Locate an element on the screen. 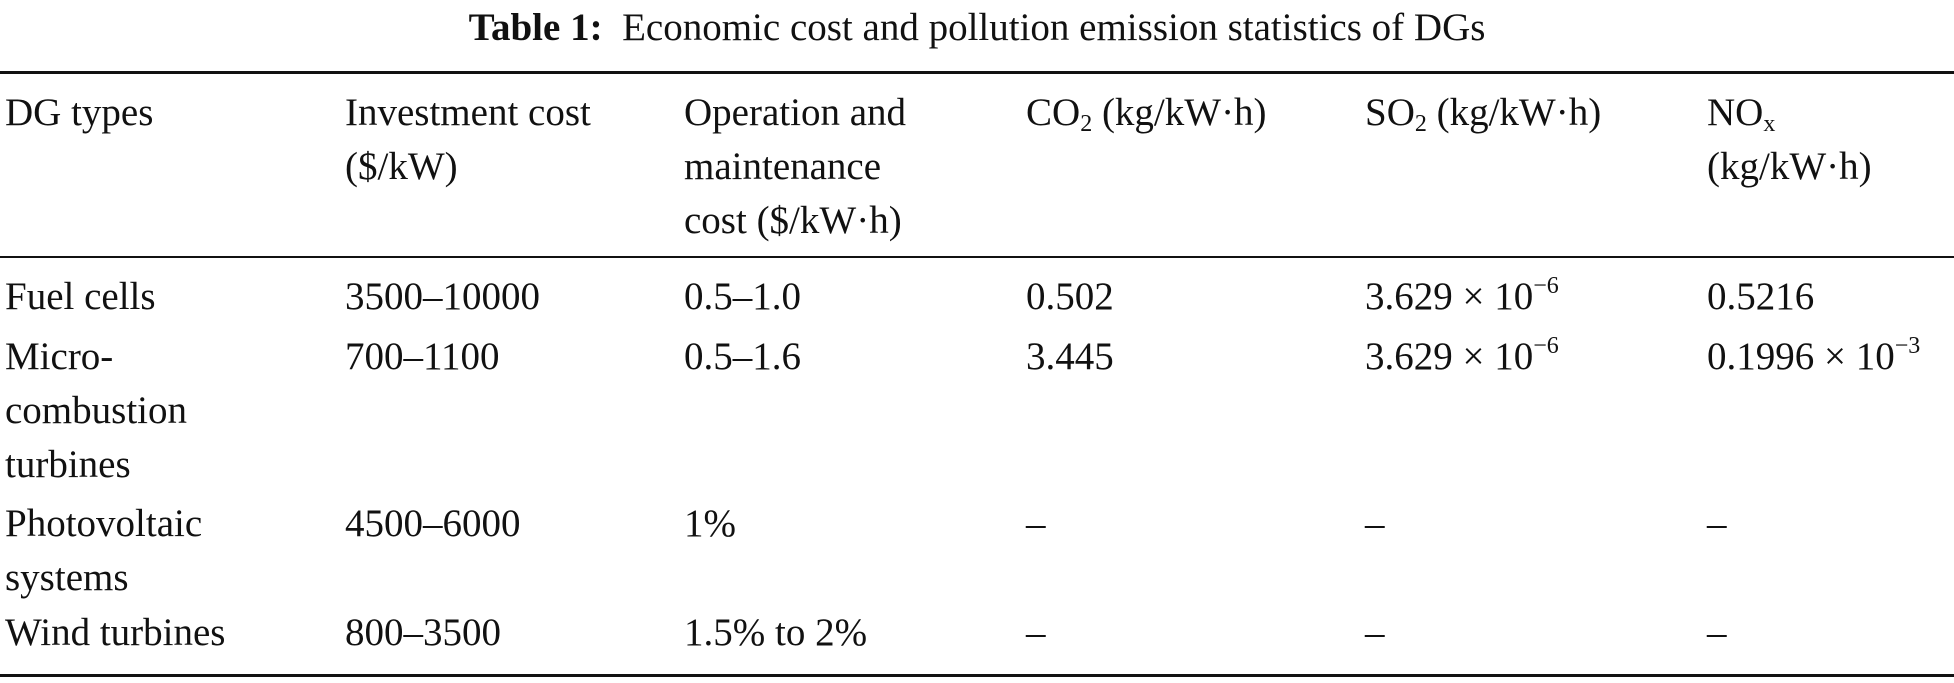 This screenshot has width=1954, height=683. cell-dg-type: Photovoltaic systems is located at coordinates (103, 551).